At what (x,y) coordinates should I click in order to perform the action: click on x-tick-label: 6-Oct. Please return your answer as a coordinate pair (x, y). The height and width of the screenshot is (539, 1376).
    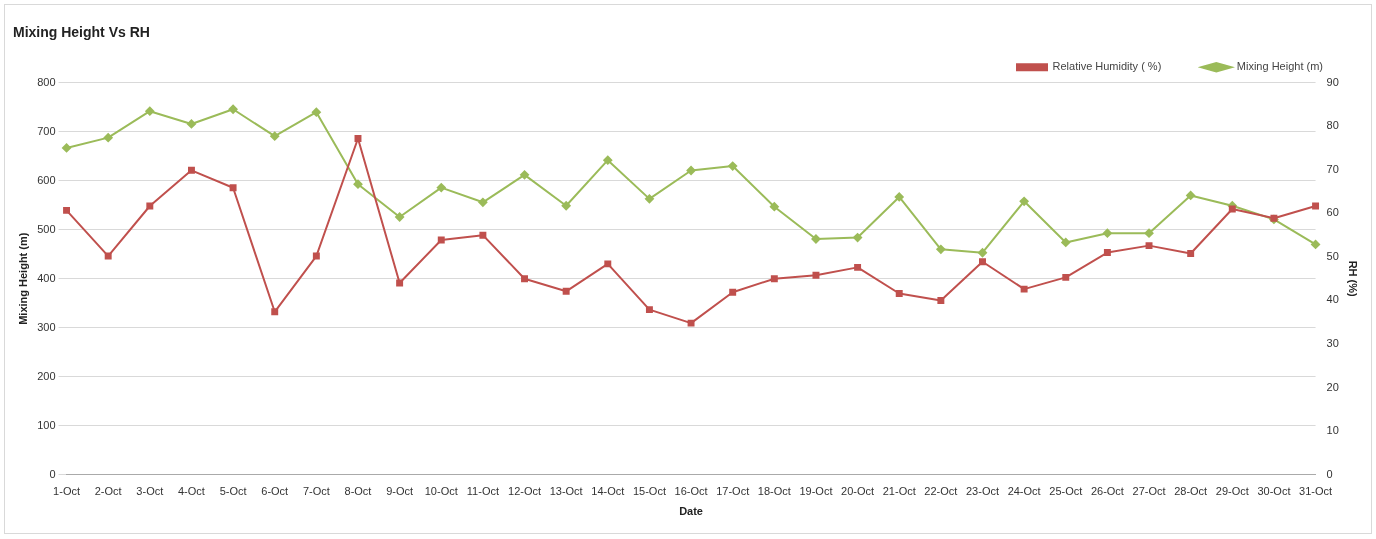
    Looking at the image, I should click on (275, 491).